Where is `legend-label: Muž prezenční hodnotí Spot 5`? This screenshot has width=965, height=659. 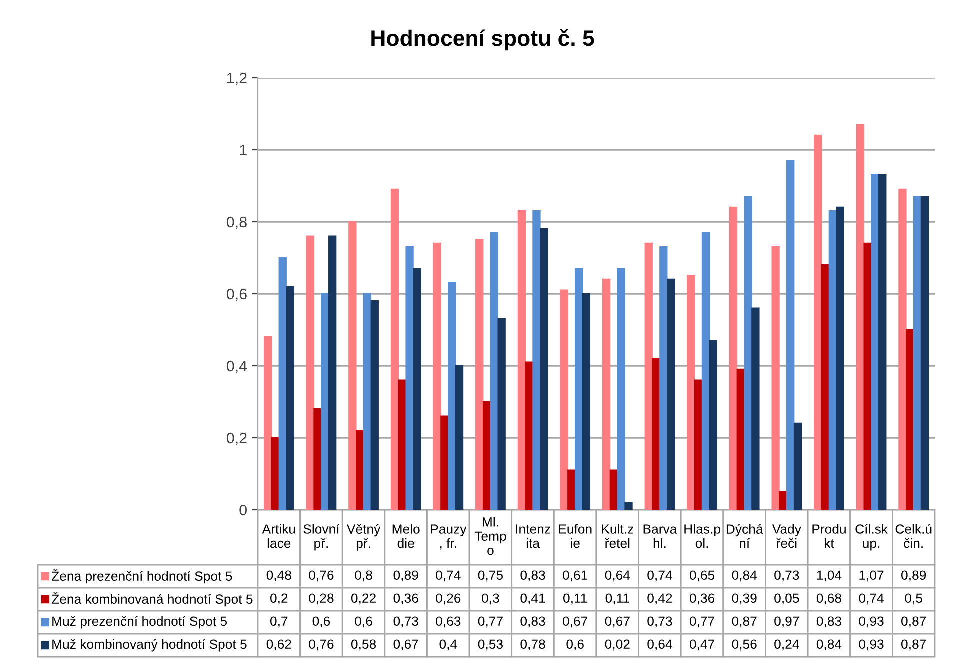 legend-label: Muž prezenční hodnotí Spot 5 is located at coordinates (140, 622).